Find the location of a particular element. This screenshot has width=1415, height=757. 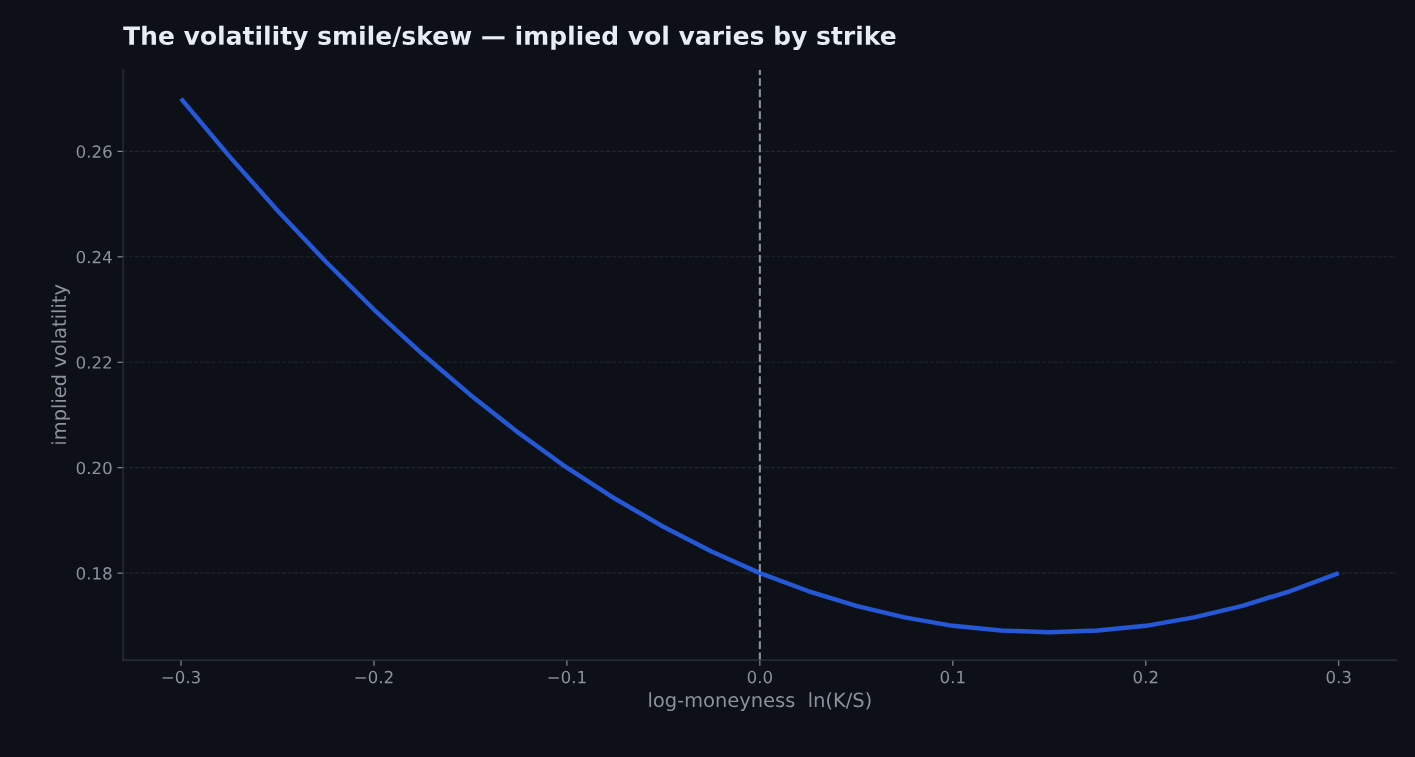

chart-title: The volatility smile/skew — implied vol varies by strike is located at coordinates (509, 38).